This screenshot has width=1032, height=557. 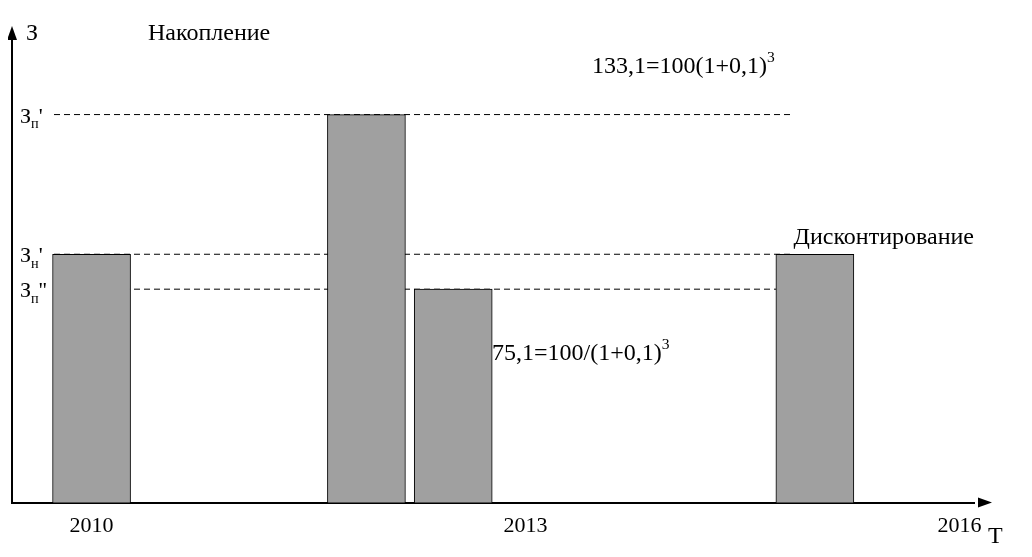 What do you see at coordinates (995, 534) in the screenshot?
I see `text: T` at bounding box center [995, 534].